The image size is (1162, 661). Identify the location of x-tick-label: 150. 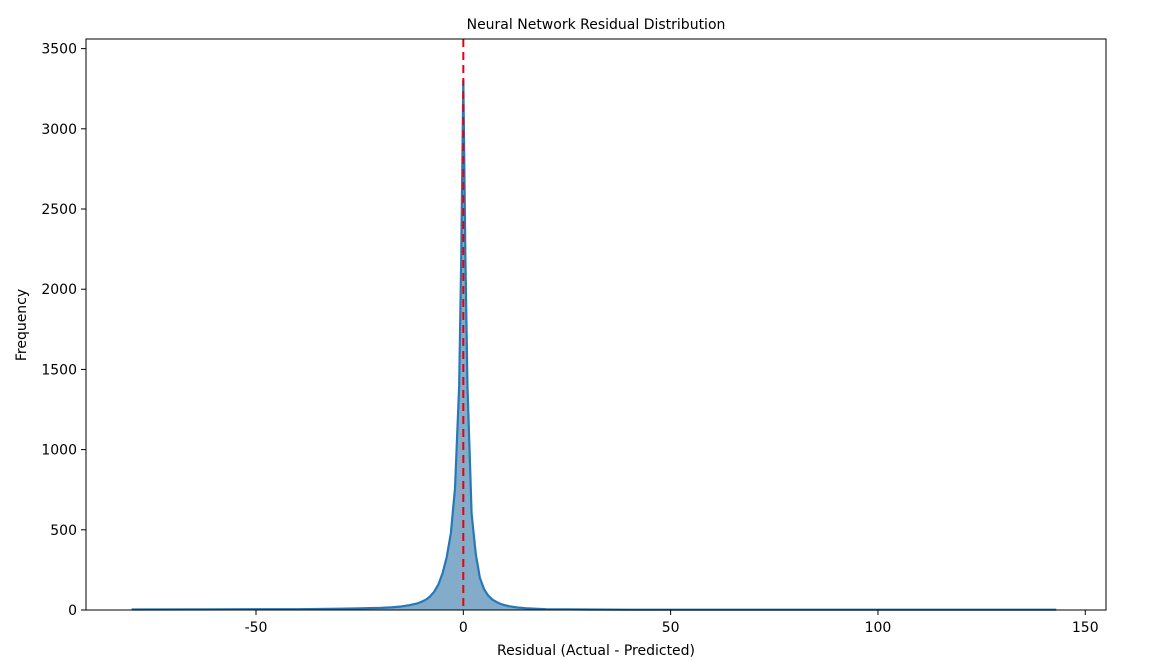
(1085, 628).